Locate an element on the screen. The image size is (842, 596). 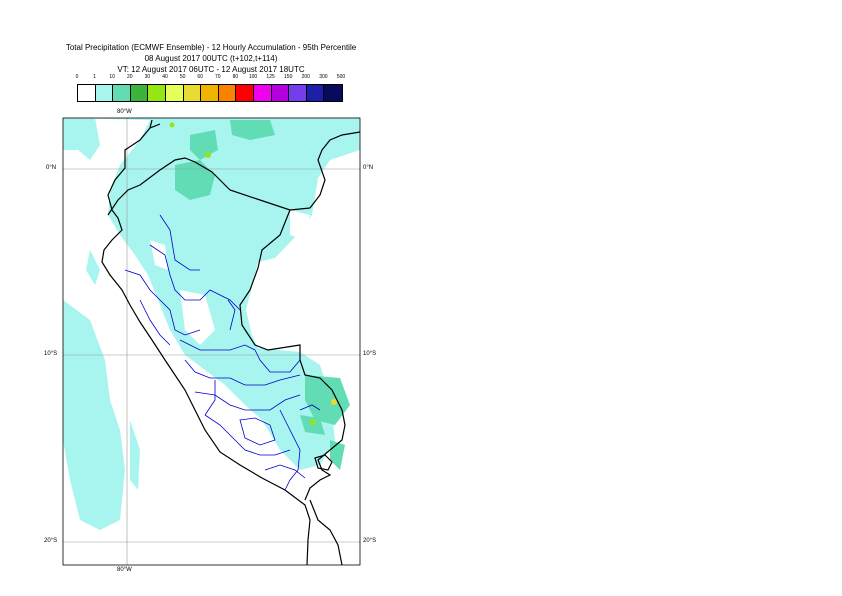
legend-label: 70 is located at coordinates (218, 77).